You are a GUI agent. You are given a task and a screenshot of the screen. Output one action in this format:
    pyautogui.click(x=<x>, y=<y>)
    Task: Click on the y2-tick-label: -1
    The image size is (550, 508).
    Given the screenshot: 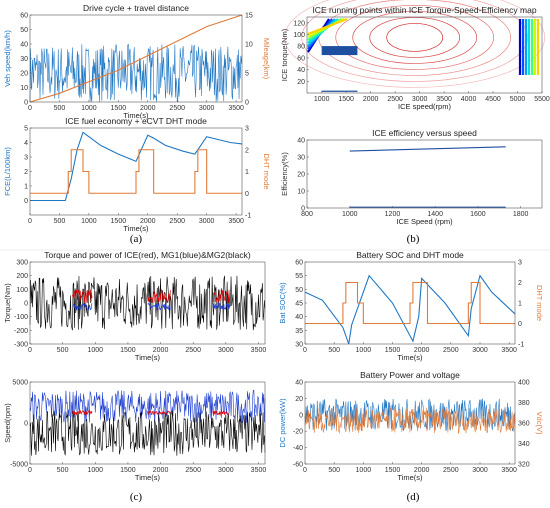 What is the action you would take?
    pyautogui.click(x=248, y=216)
    